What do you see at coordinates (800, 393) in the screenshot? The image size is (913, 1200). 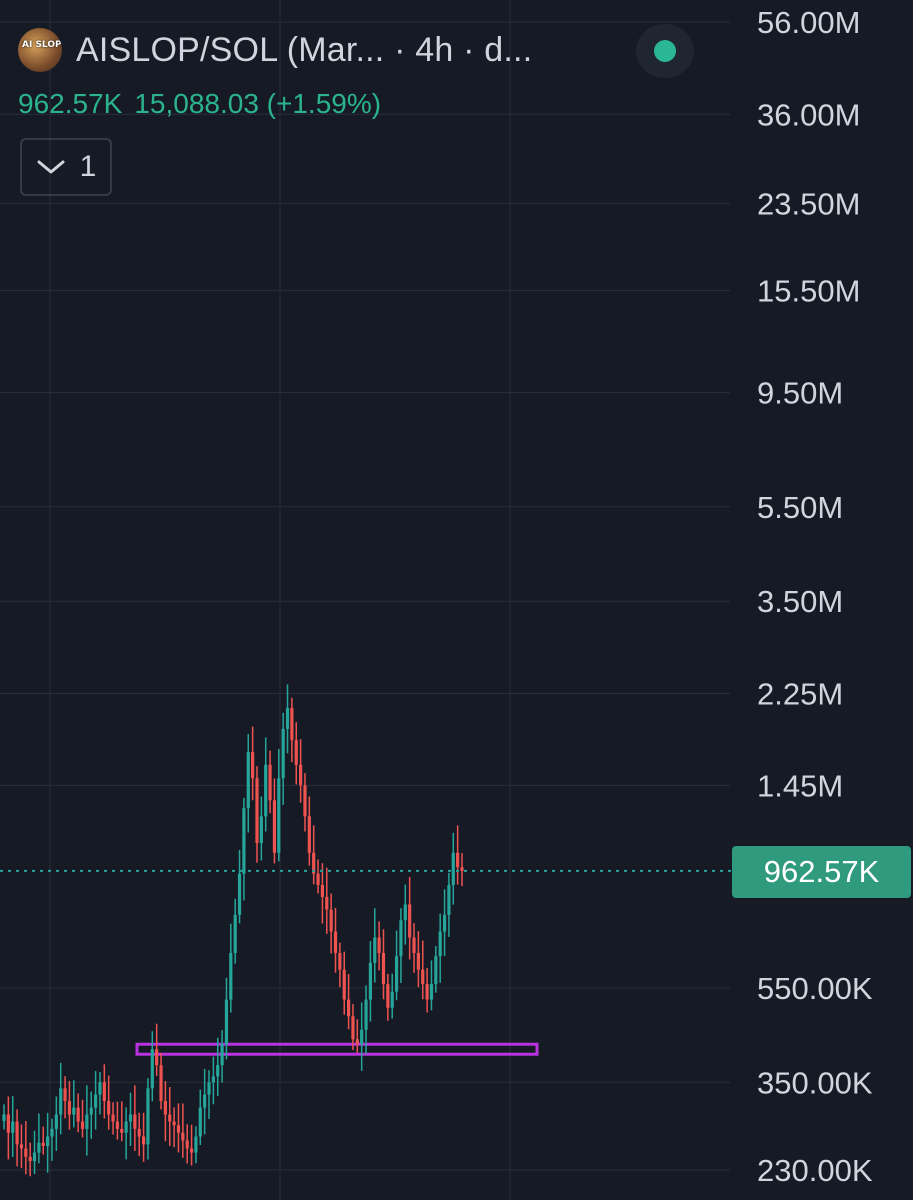 I see `y-tick-label: 9.50M` at bounding box center [800, 393].